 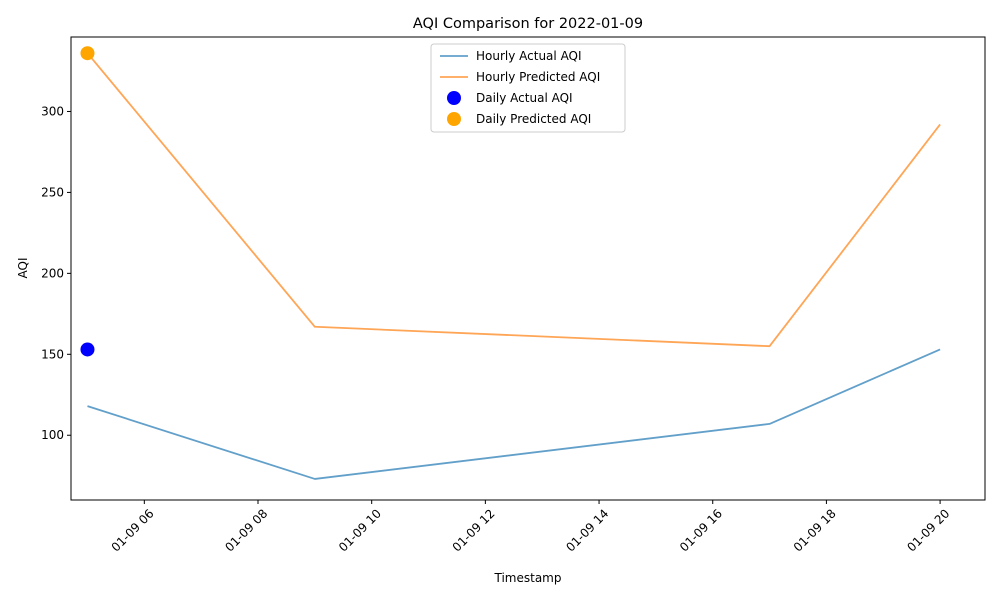 I want to click on point-daily-predicted-aqi, so click(x=87, y=53).